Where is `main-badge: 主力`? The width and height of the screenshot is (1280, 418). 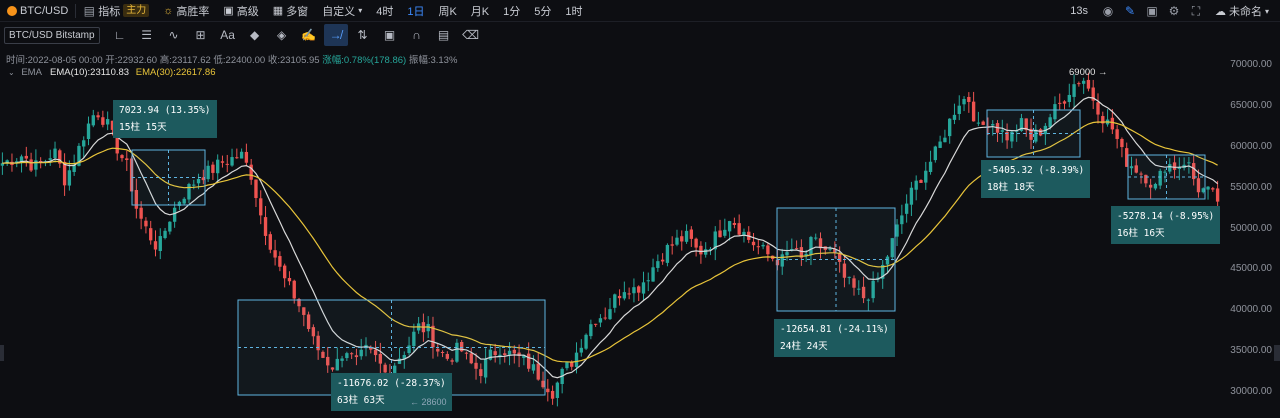
main-badge: 主力 is located at coordinates (136, 10).